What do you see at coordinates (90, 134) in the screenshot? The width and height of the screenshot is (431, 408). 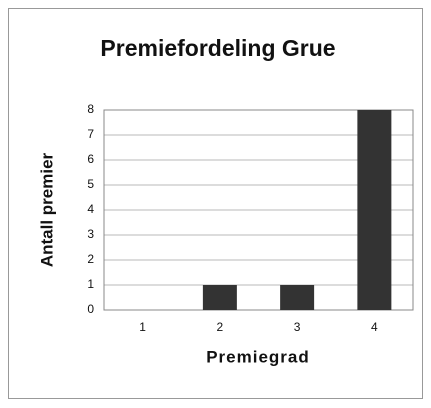 I see `y-tick-label: 7` at bounding box center [90, 134].